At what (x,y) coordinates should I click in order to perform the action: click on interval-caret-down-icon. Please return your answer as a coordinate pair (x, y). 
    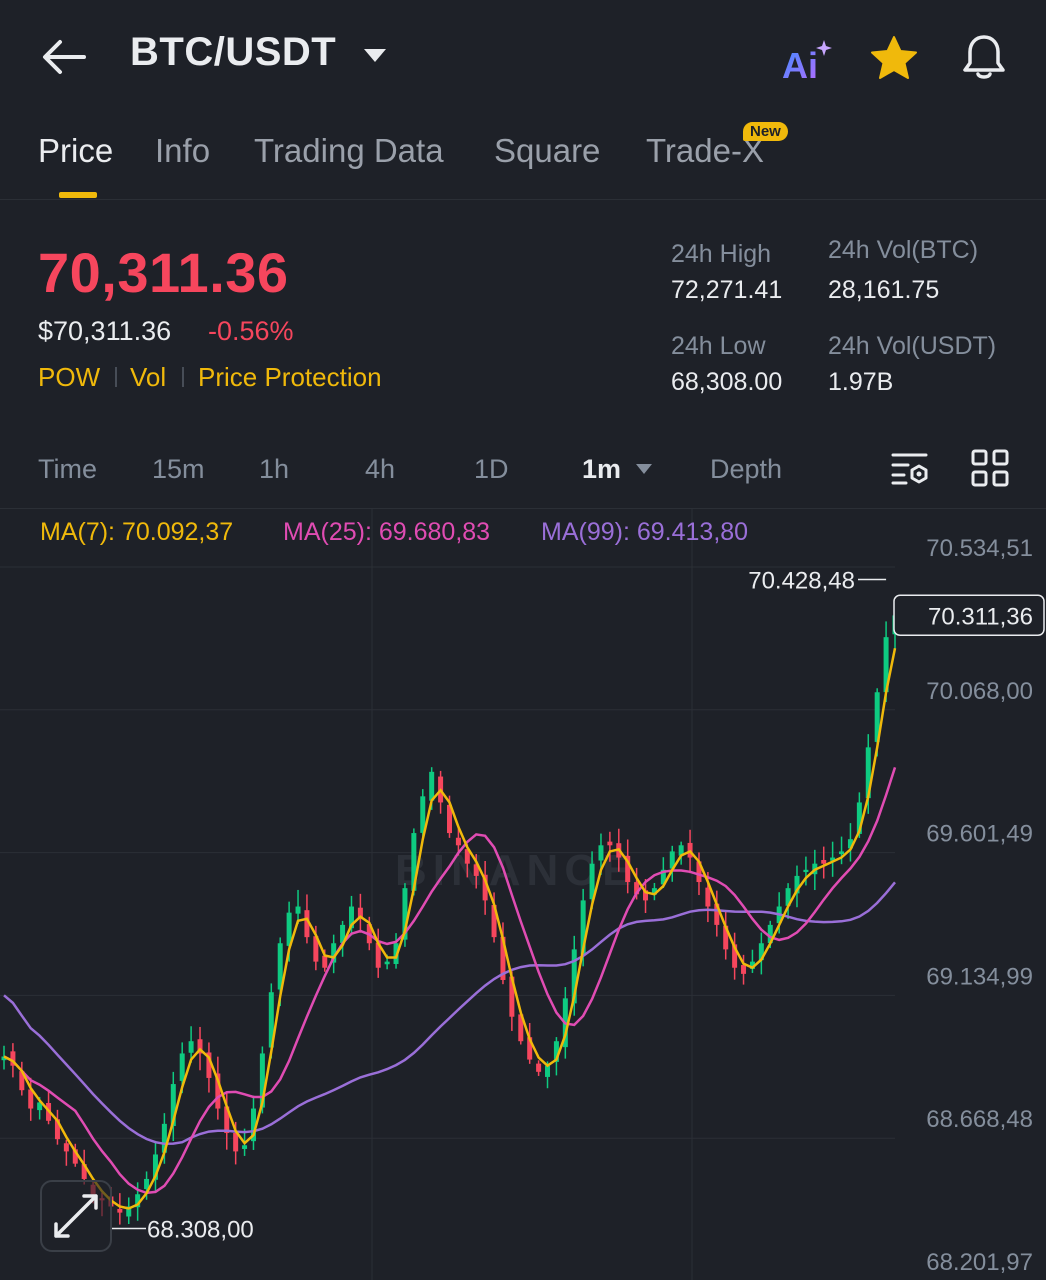
    Looking at the image, I should click on (644, 469).